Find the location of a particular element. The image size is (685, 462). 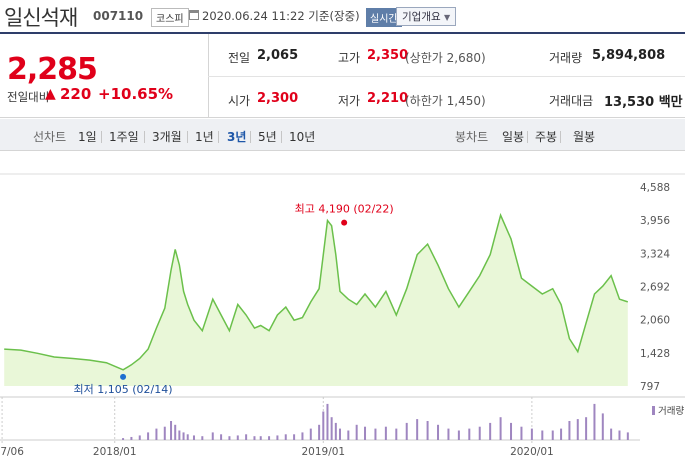

candle-weekly: 주봉 is located at coordinates (546, 137).